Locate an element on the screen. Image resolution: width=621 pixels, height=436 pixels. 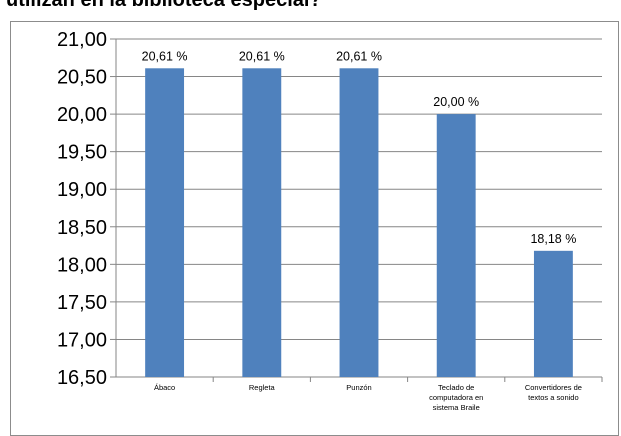
x-tick-label: Teclado de is located at coordinates (456, 387).